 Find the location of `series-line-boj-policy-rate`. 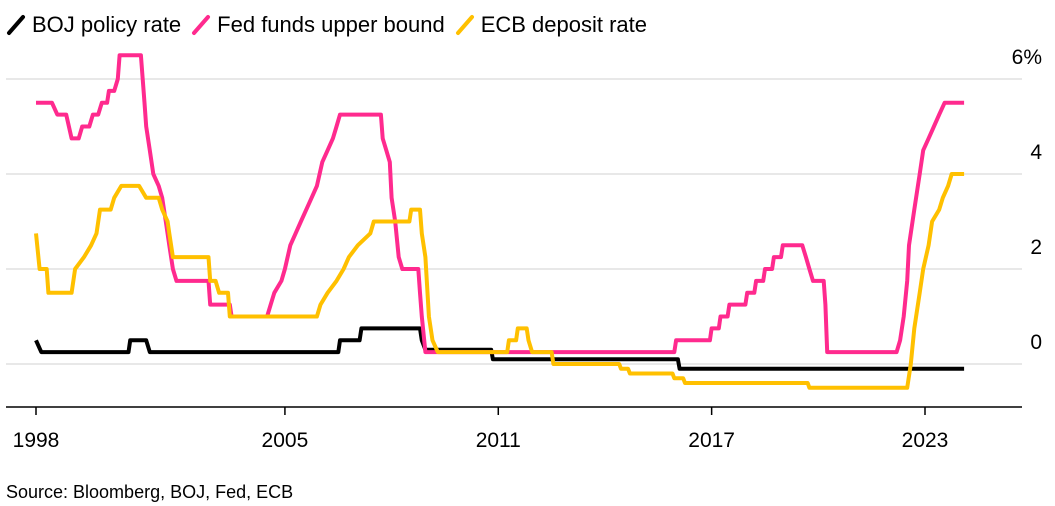

series-line-boj-policy-rate is located at coordinates (499, 348).